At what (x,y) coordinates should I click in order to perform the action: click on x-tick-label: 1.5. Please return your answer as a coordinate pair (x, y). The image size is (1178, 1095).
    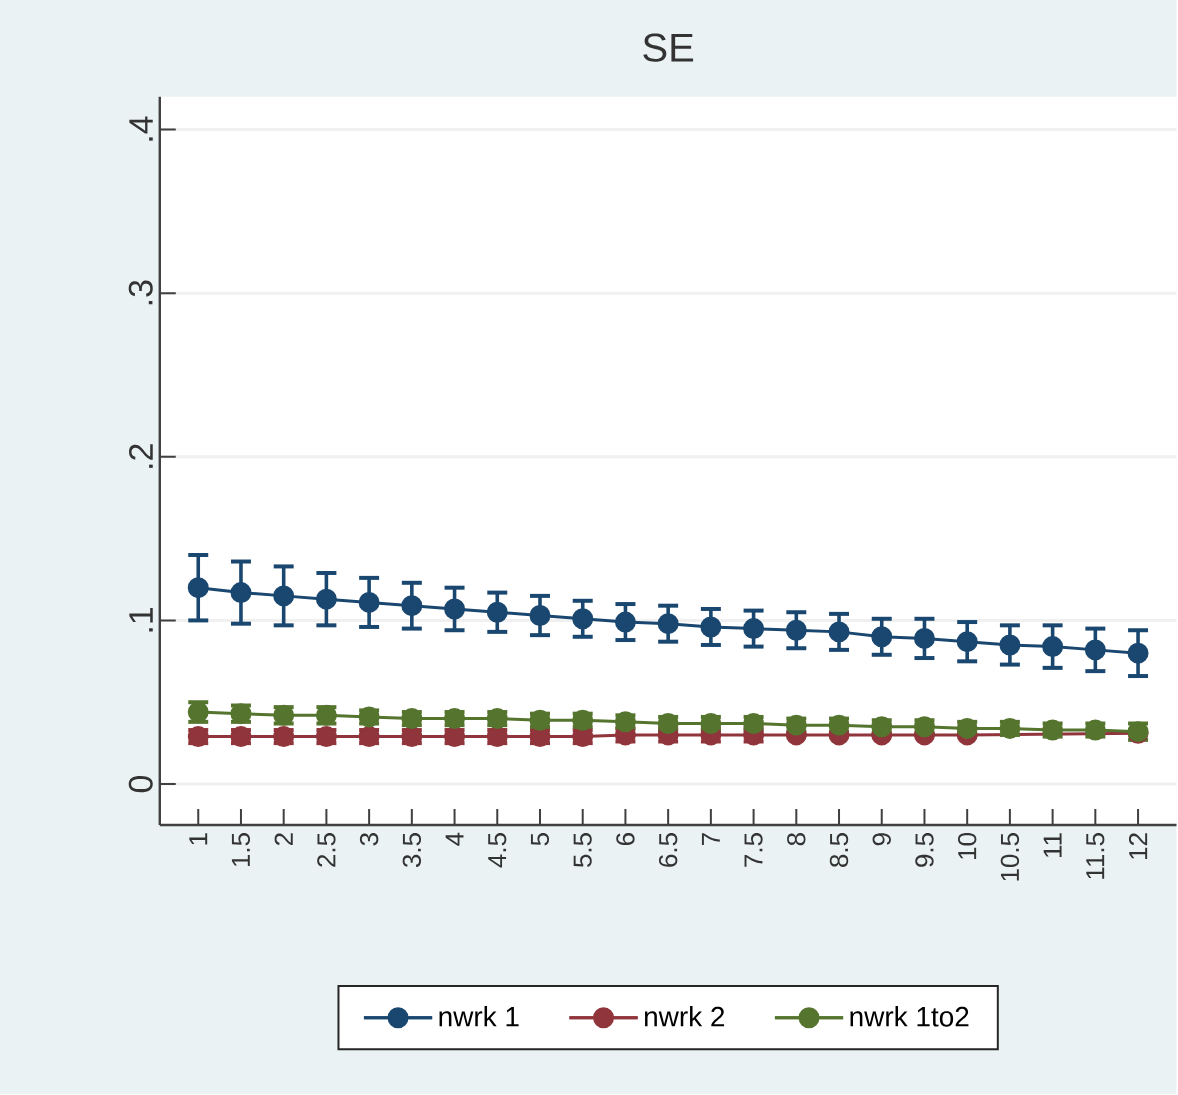
    Looking at the image, I should click on (241, 850).